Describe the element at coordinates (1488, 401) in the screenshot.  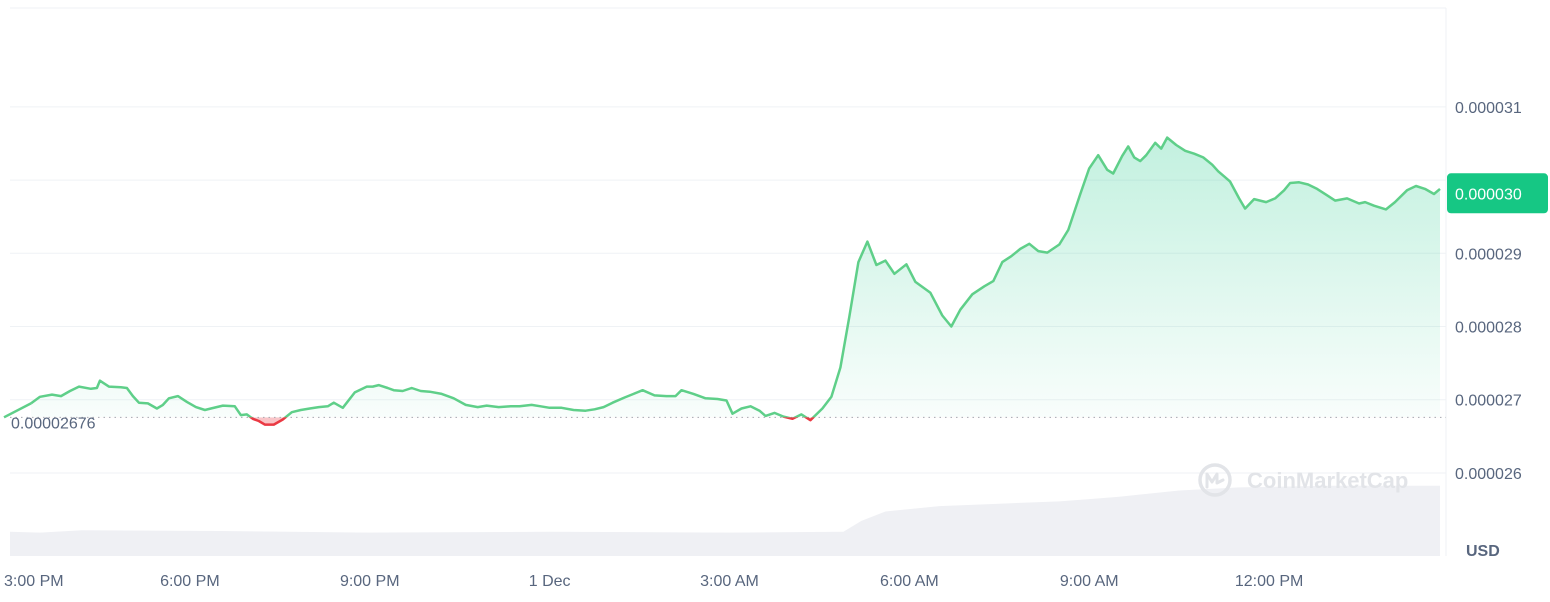
I see `y-tick-label: 0.000027` at that location.